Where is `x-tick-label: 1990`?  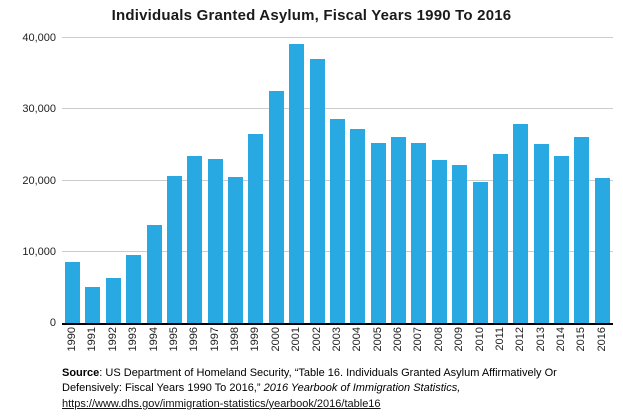 x-tick-label: 1990 is located at coordinates (72, 339).